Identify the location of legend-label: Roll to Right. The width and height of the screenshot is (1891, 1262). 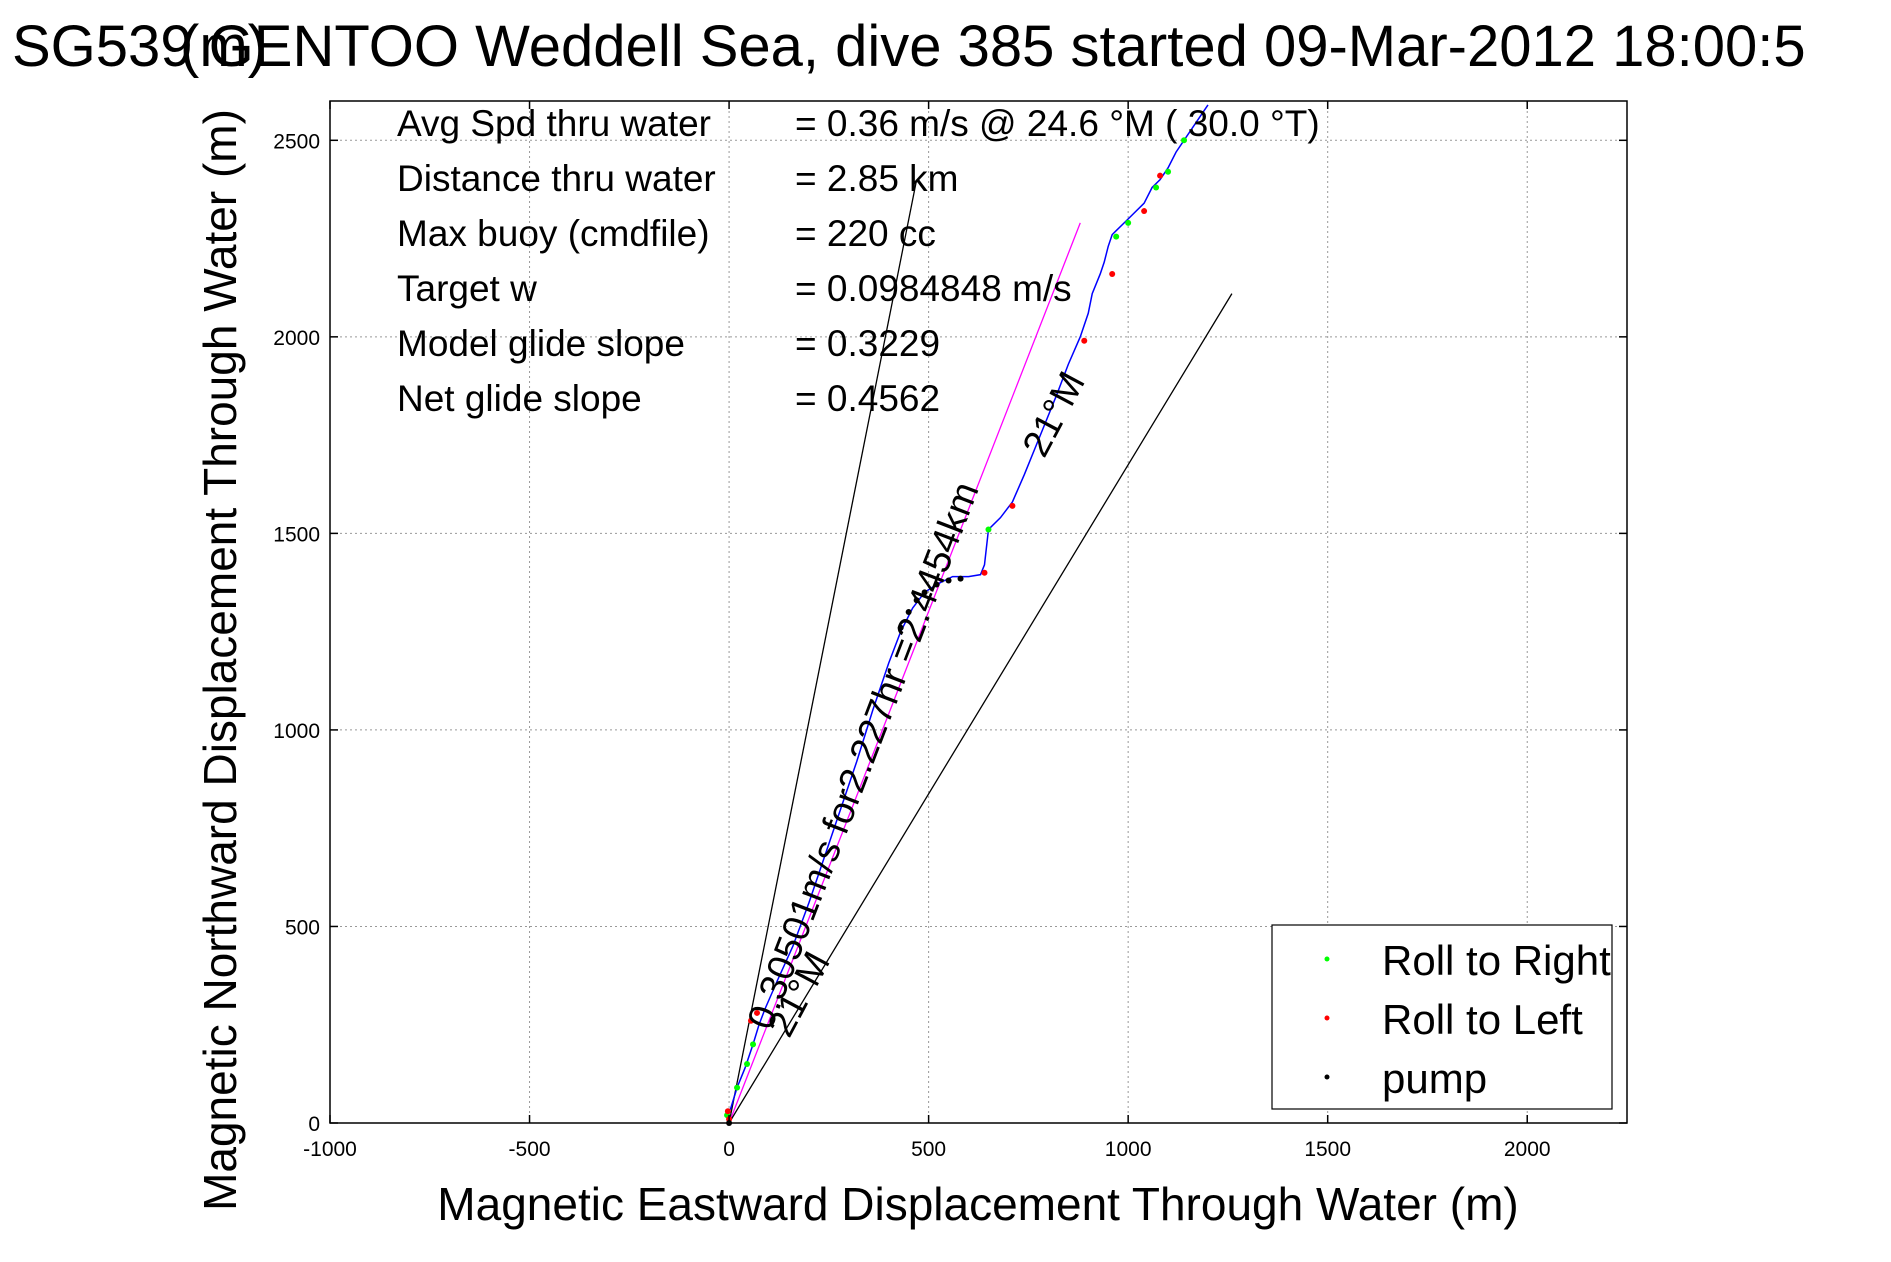
(1496, 960).